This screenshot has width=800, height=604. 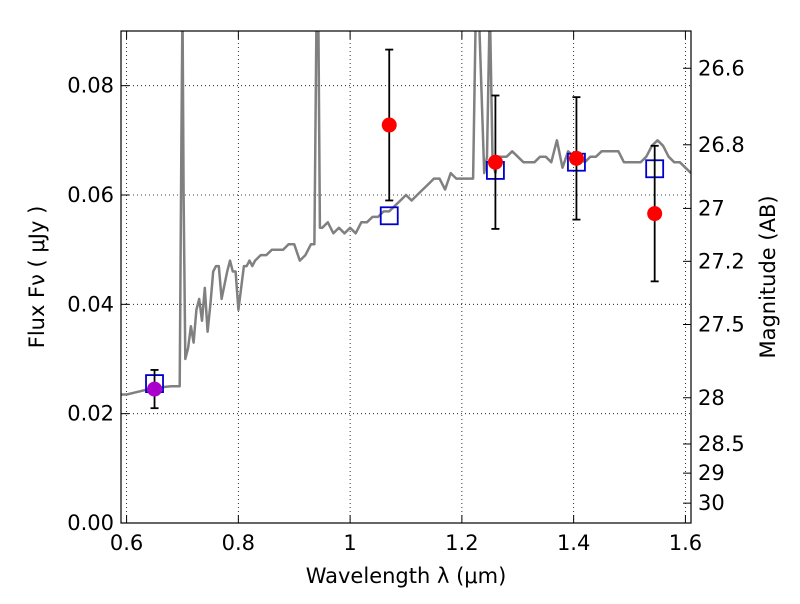 I want to click on magnitude-tick-label: 27.5, so click(x=721, y=325).